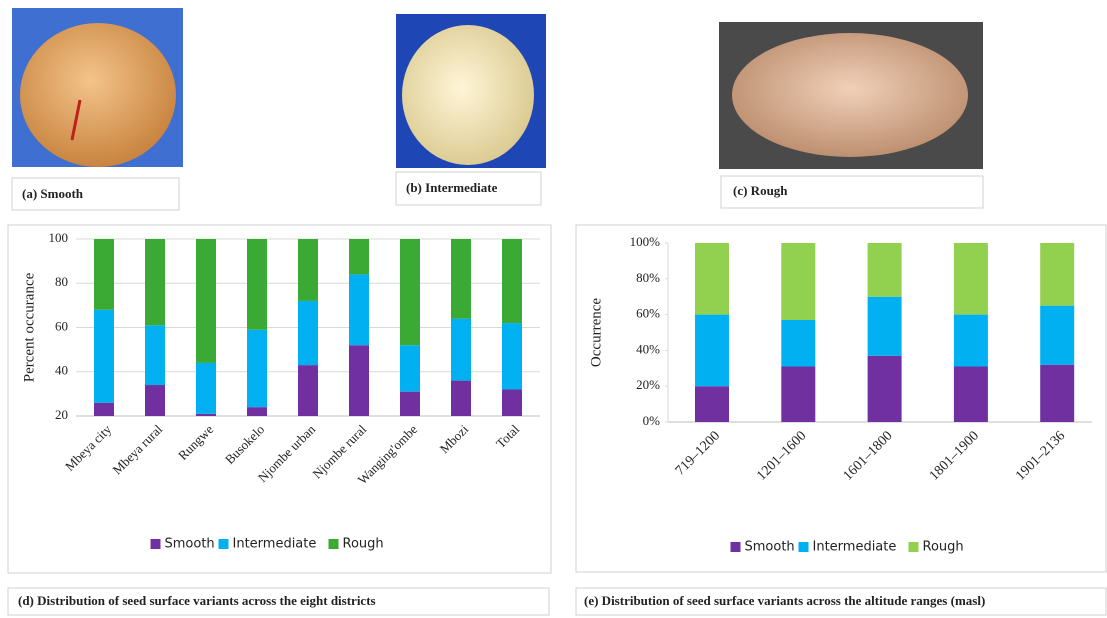 This screenshot has width=1107, height=618. I want to click on y-tick-label: 100, so click(59, 237).